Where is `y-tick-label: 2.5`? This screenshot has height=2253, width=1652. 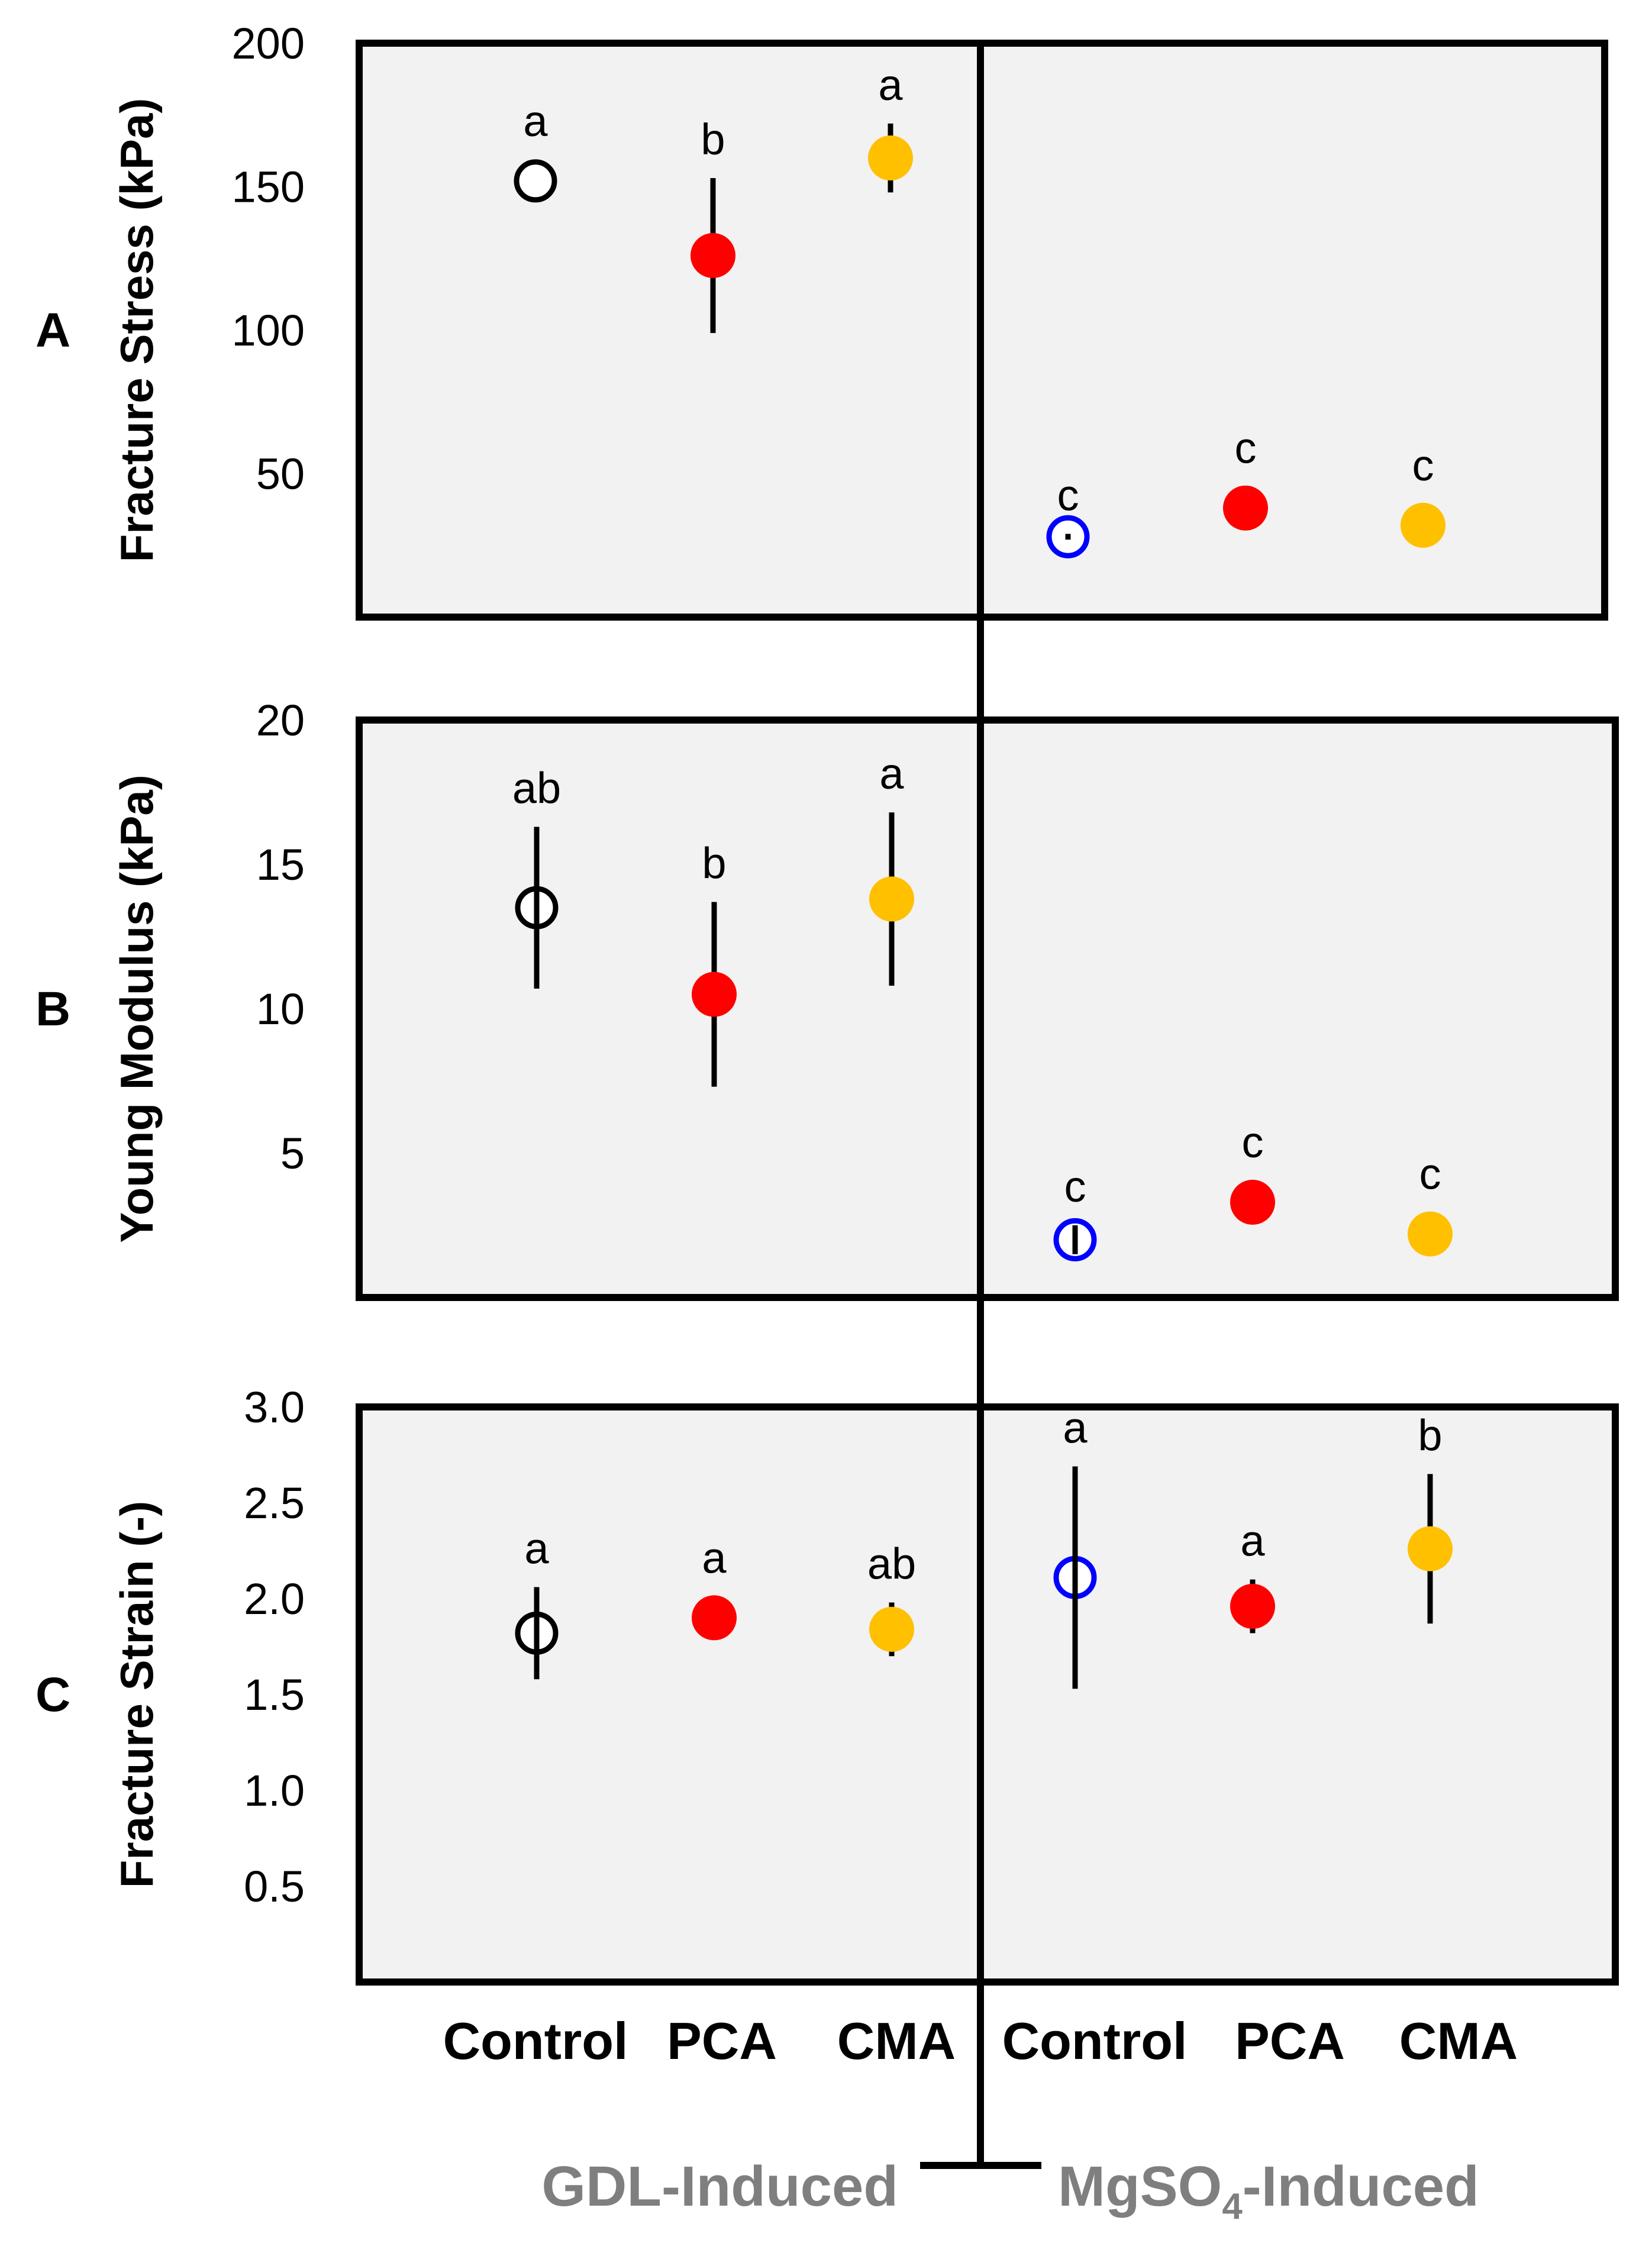 y-tick-label: 2.5 is located at coordinates (274, 1503).